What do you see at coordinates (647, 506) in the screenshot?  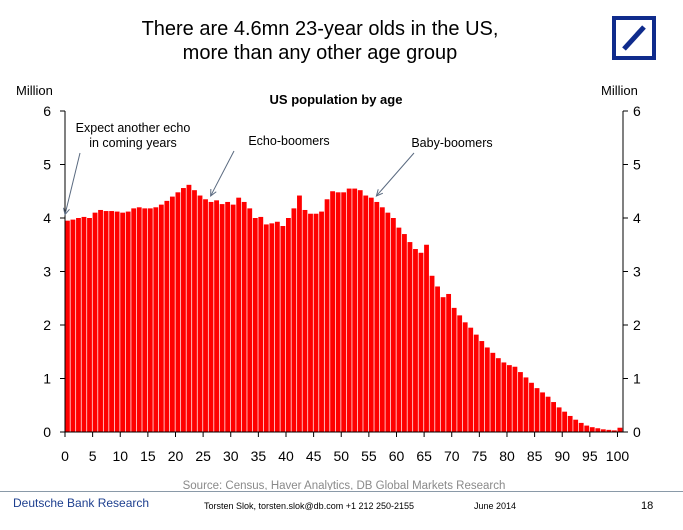 I see `page-number: 18` at bounding box center [647, 506].